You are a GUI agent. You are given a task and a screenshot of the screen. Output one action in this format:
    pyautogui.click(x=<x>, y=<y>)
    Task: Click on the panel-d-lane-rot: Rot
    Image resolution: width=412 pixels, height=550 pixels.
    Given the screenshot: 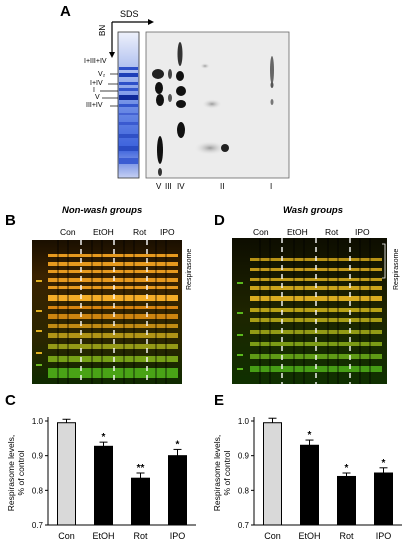 What is the action you would take?
    pyautogui.click(x=332, y=232)
    